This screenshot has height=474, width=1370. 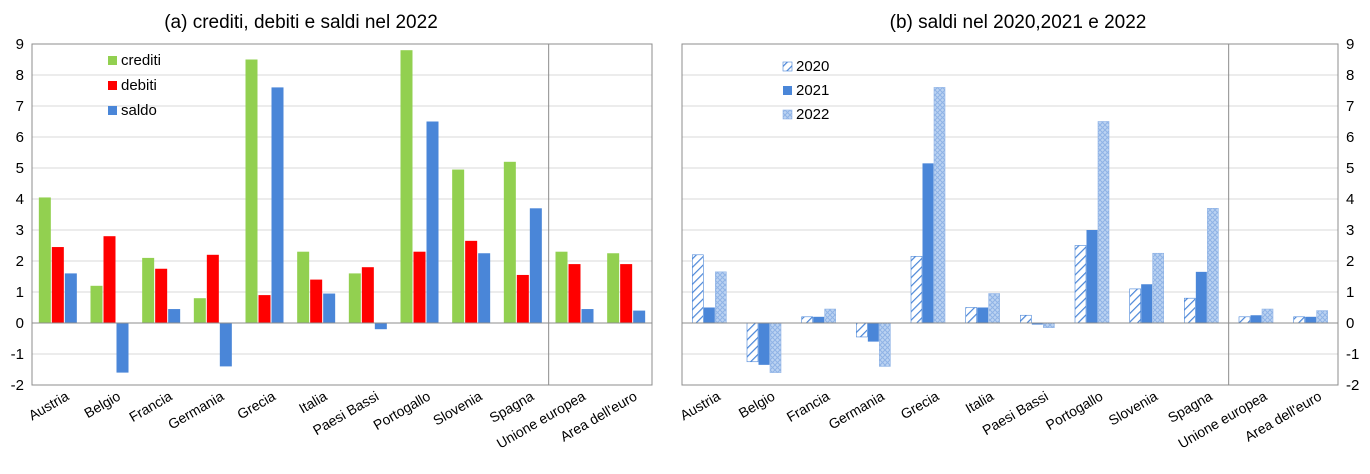 I want to click on chart-b-ytick-label: 0, so click(x=1350, y=323).